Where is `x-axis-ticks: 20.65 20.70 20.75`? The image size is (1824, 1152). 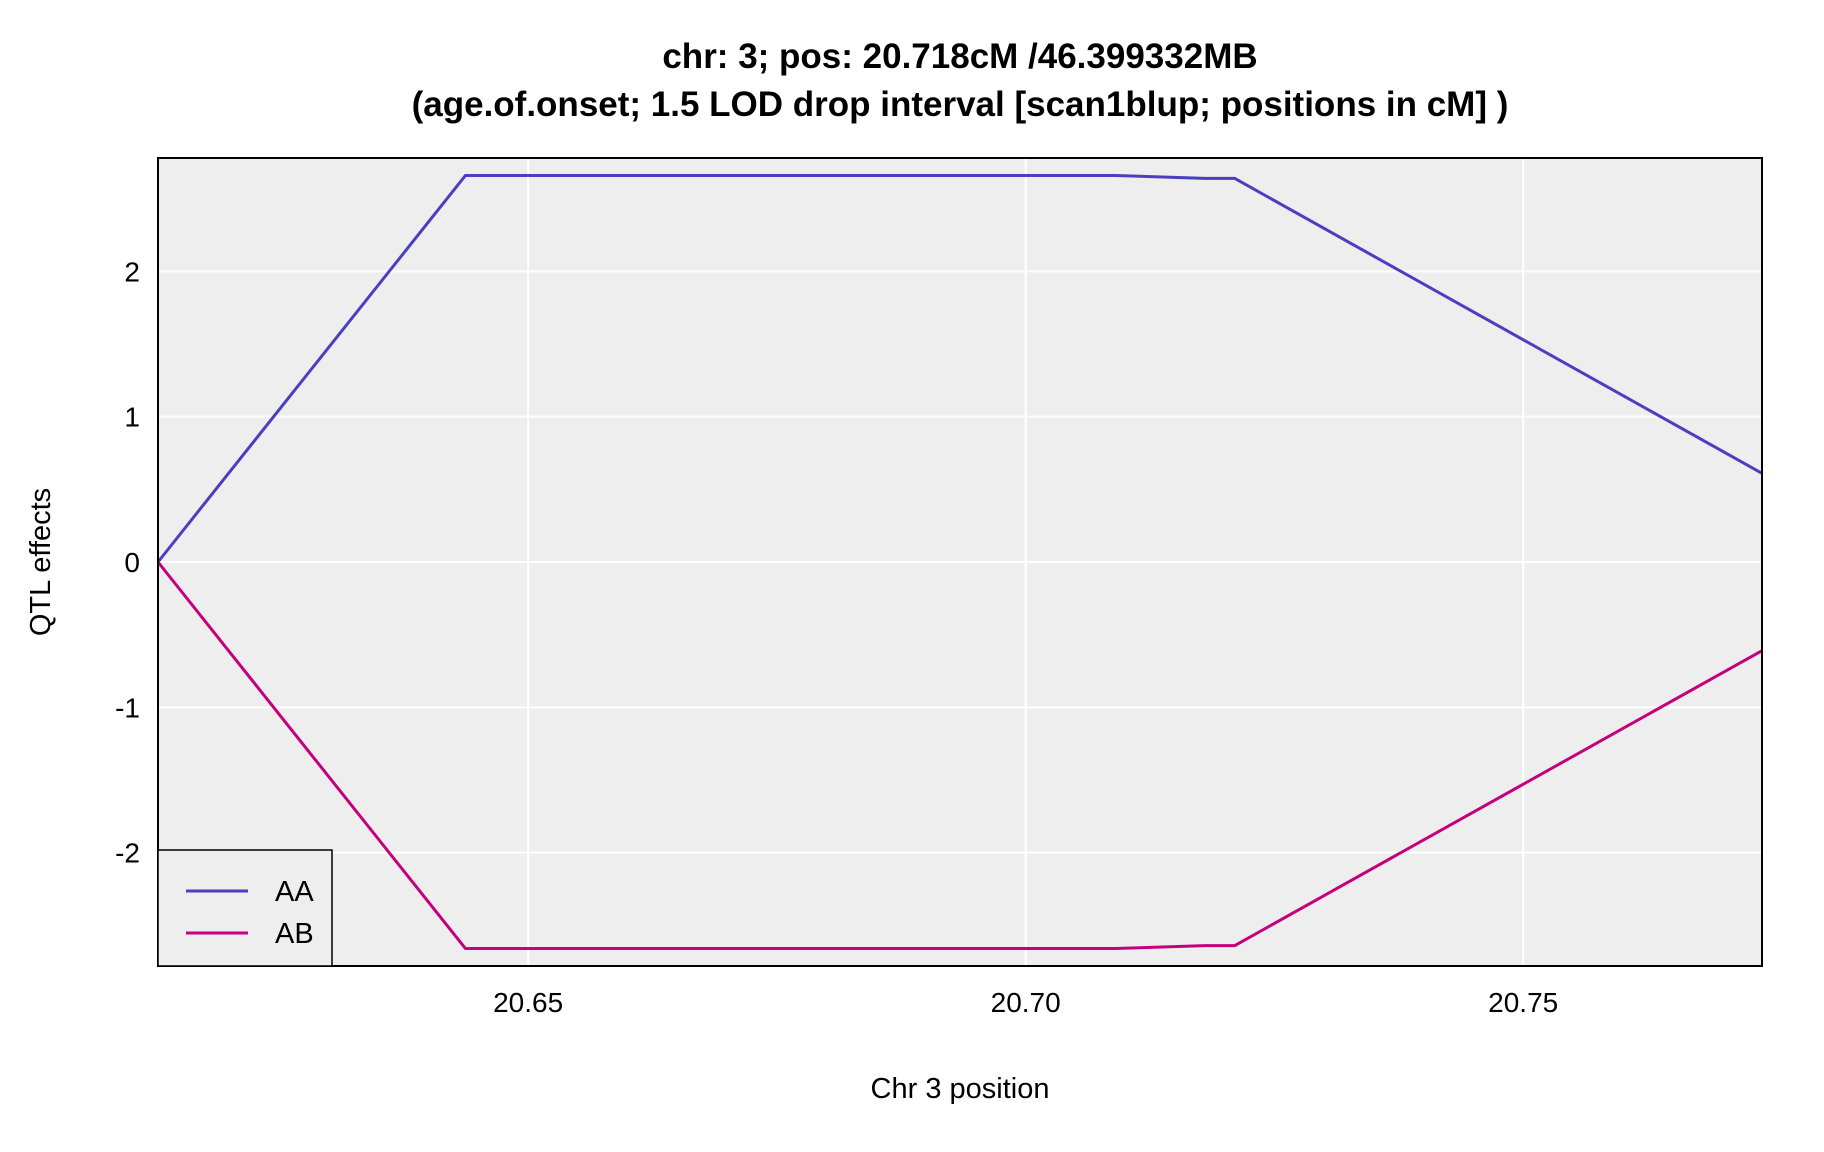
x-axis-ticks: 20.65 20.70 20.75 is located at coordinates (1025, 1002).